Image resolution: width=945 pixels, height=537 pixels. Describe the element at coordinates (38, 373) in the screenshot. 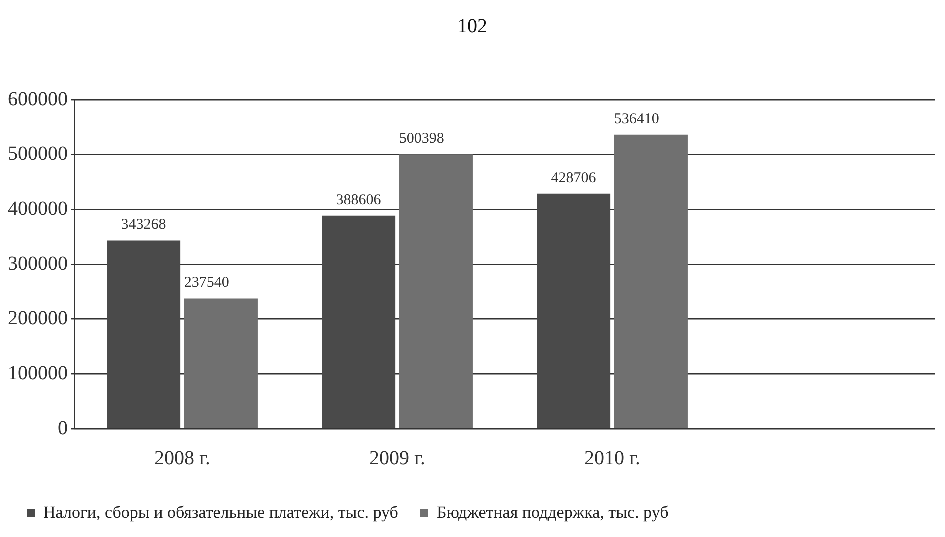

I see `y-tick-label: 100000` at that location.